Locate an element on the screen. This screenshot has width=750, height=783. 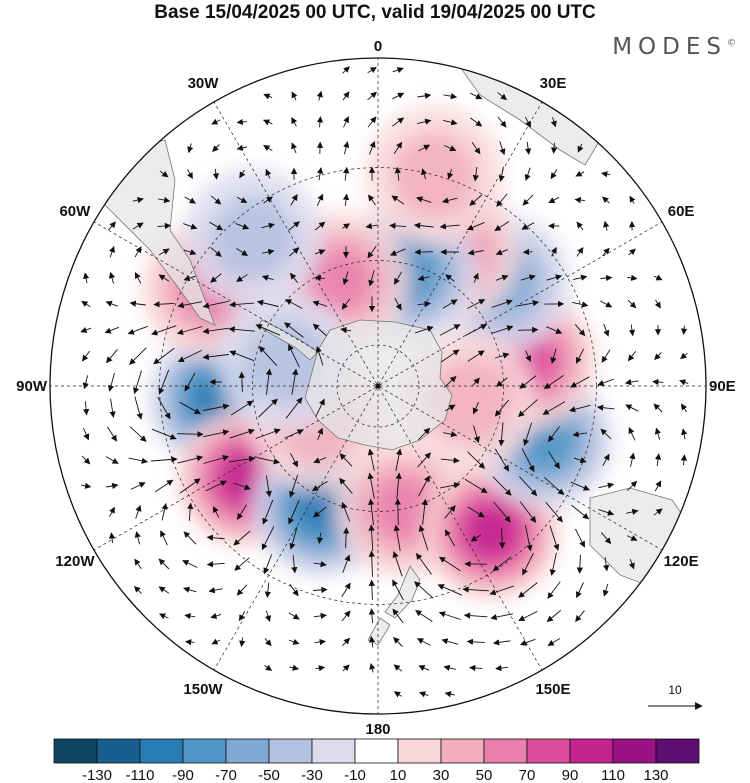
longitude-label: 30W is located at coordinates (204, 83).